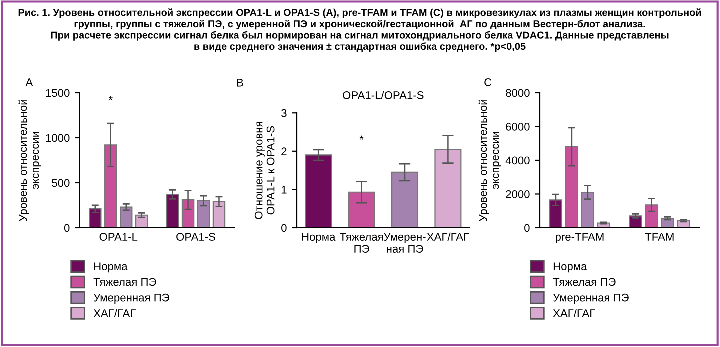 This screenshot has height=347, width=720. What do you see at coordinates (284, 113) in the screenshot?
I see `y-tick-label: 3` at bounding box center [284, 113].